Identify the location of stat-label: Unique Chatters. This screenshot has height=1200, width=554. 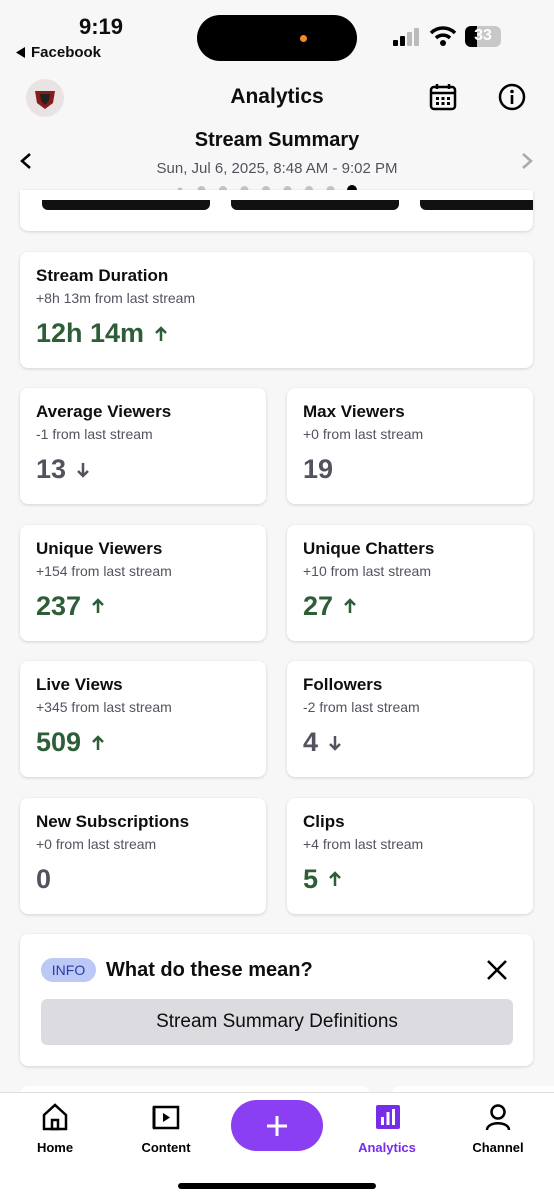
(369, 548).